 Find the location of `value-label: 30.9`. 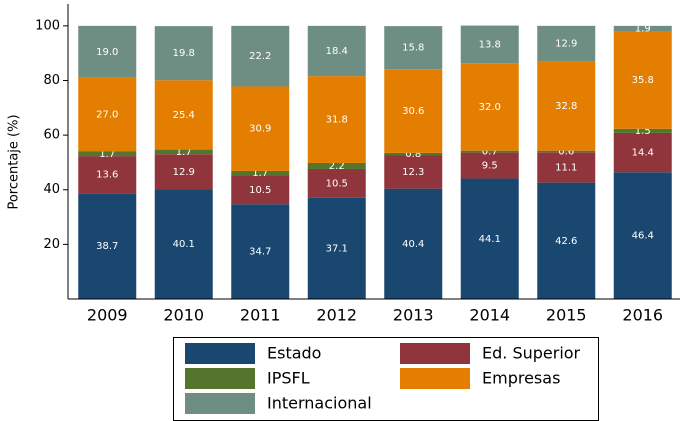

value-label: 30.9 is located at coordinates (260, 129).